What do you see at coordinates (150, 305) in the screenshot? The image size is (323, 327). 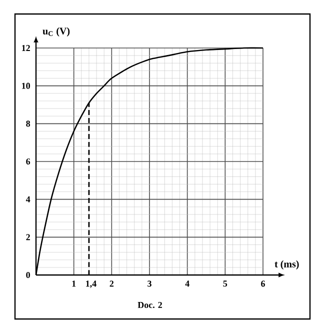 I see `text: Doc. 2` at bounding box center [150, 305].